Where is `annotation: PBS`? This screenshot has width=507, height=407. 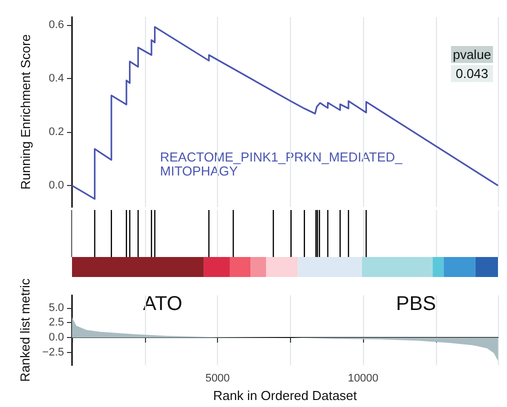
annotation: PBS is located at coordinates (416, 304).